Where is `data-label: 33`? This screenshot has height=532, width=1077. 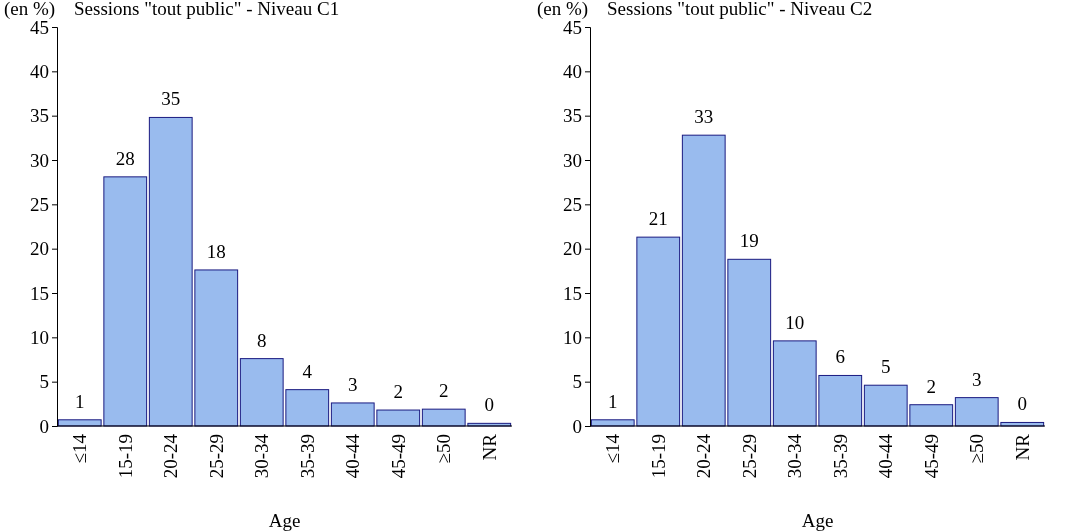 data-label: 33 is located at coordinates (704, 117).